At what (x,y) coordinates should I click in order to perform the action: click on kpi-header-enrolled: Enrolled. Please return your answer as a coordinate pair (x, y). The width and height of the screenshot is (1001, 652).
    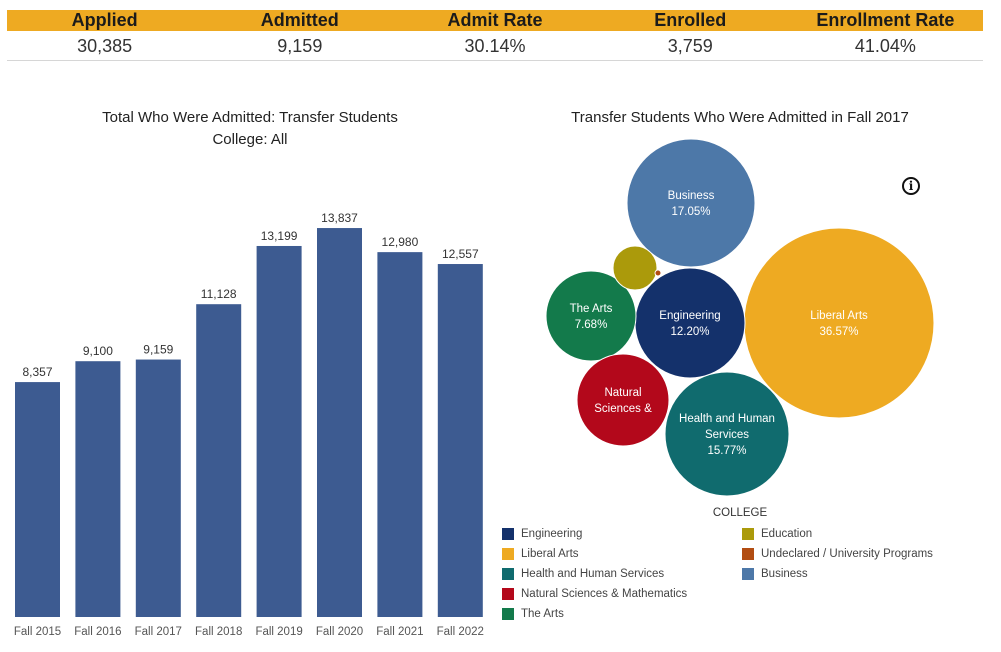
    Looking at the image, I should click on (690, 20).